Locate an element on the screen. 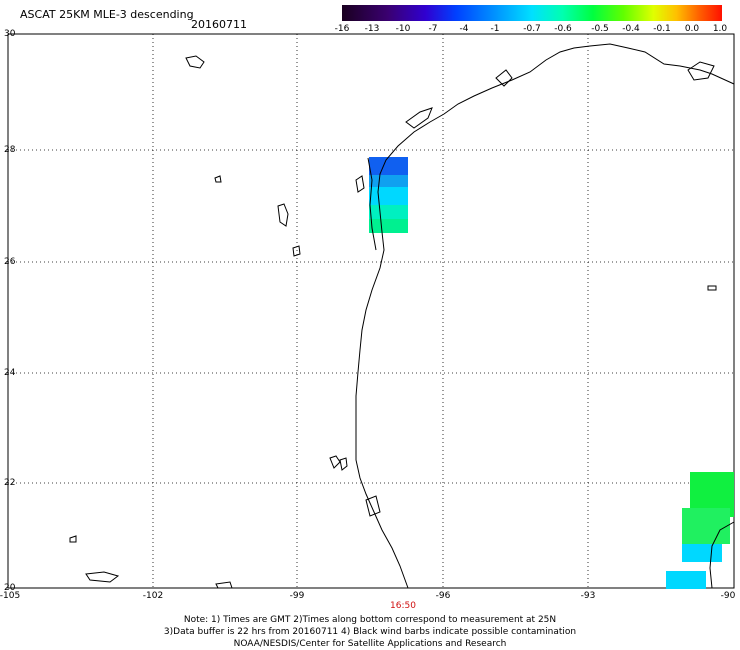 Image resolution: width=740 pixels, height=650 pixels. longitude-label: -90 is located at coordinates (728, 596).